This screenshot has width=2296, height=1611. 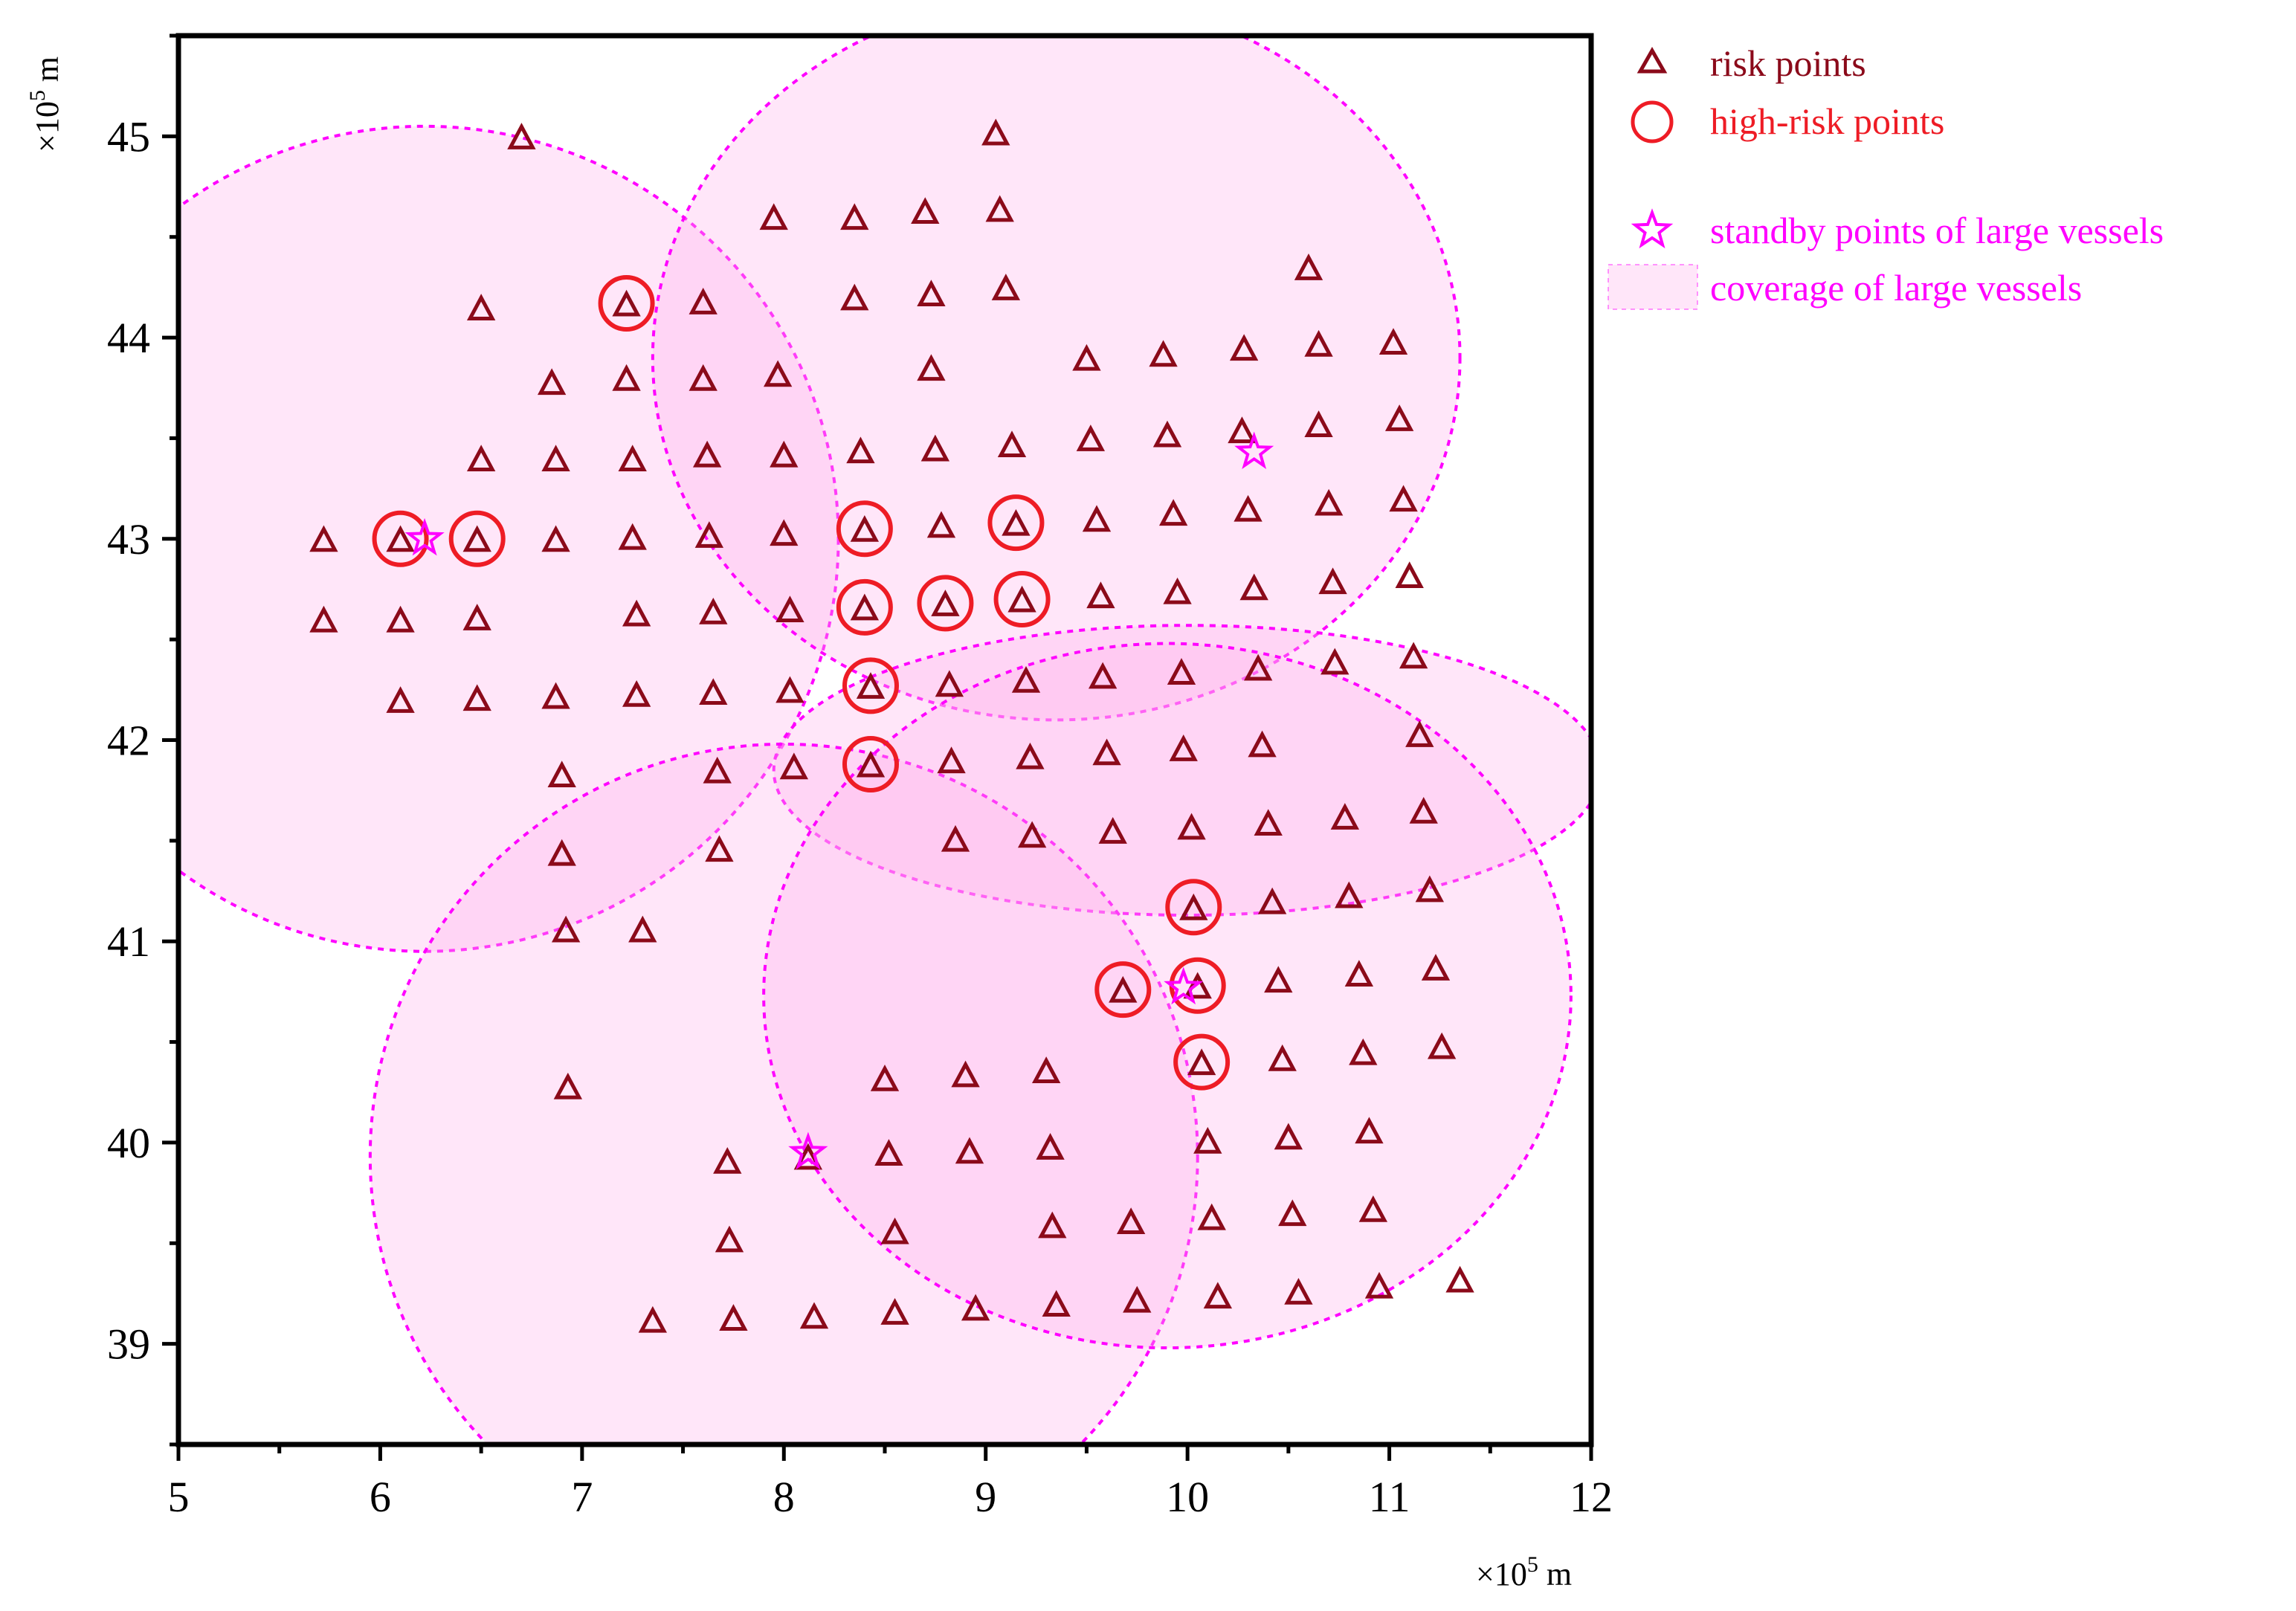 What do you see at coordinates (1591, 1497) in the screenshot?
I see `x-tick-label: 12` at bounding box center [1591, 1497].